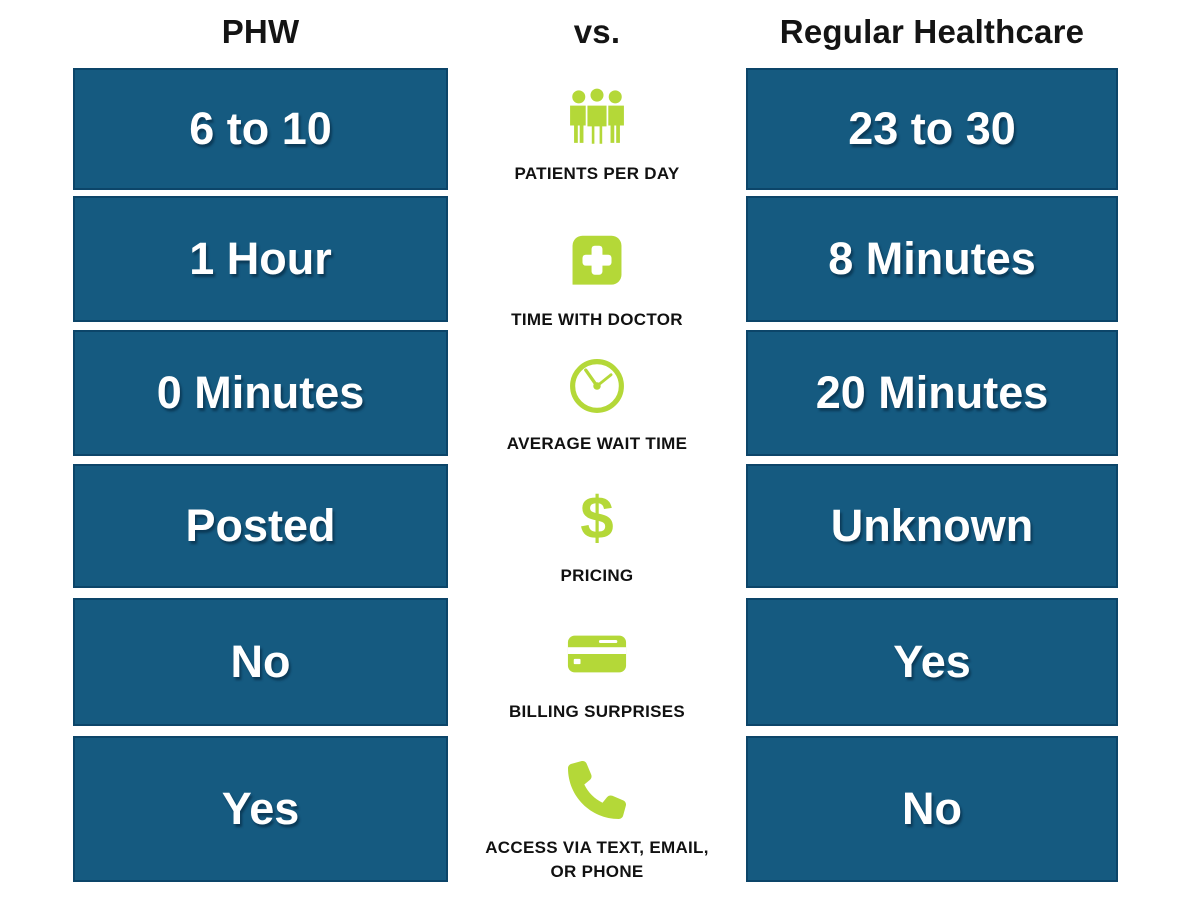 Image resolution: width=1200 pixels, height=909 pixels. What do you see at coordinates (597, 262) in the screenshot?
I see `medical-cross-icon` at bounding box center [597, 262].